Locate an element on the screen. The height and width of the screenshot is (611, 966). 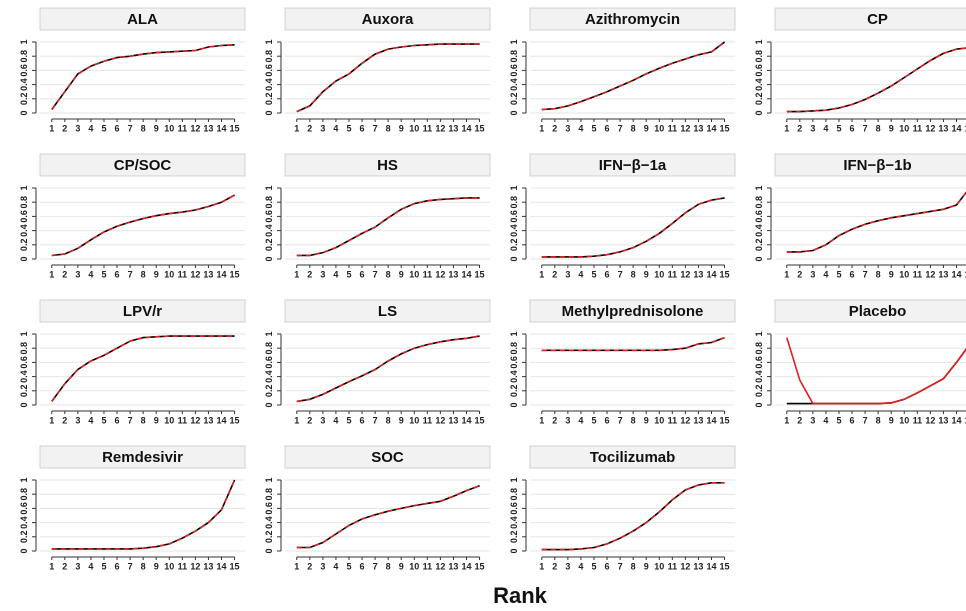
panel-title: LS is located at coordinates (387, 311).